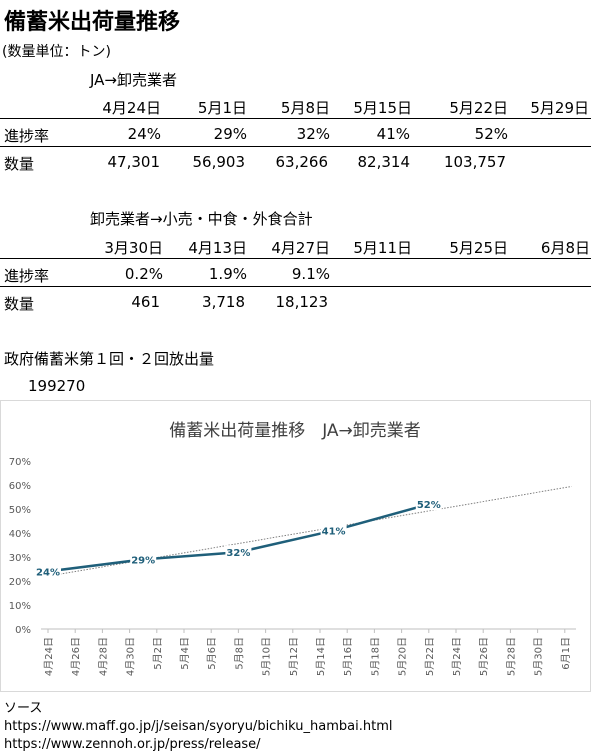 Image resolution: width=591 pixels, height=752 pixels. I want to click on y-tick-label: 60%, so click(20, 486).